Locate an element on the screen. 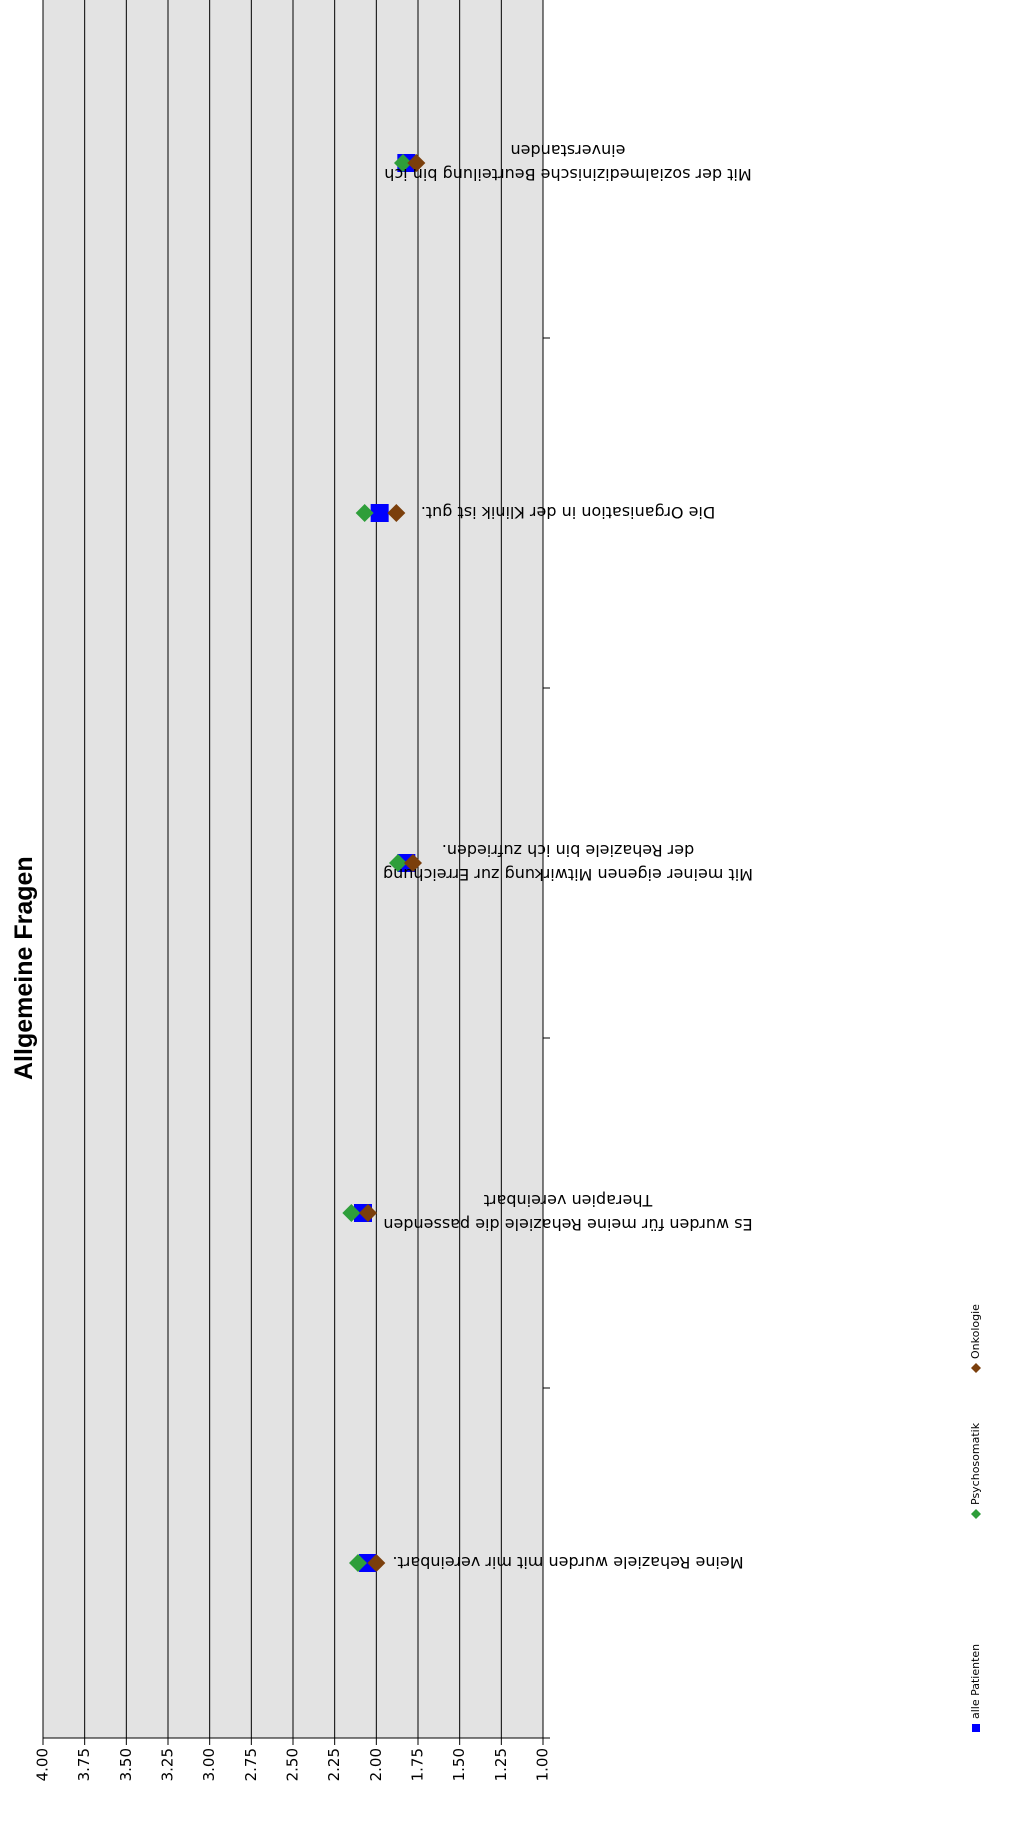 Image resolution: width=1015 pixels, height=1832 pixels. value-tick-label: 3.00 is located at coordinates (209, 1764).